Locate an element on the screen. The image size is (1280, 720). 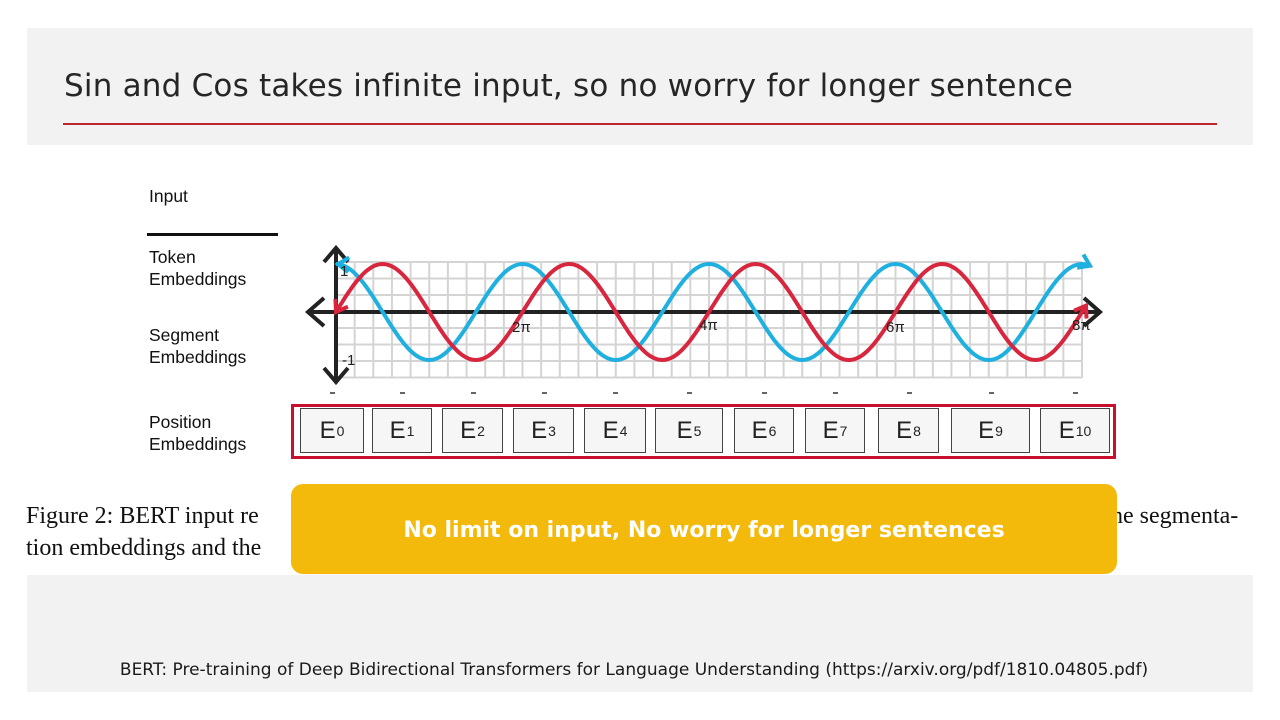
row-label-input: Input is located at coordinates (168, 196).